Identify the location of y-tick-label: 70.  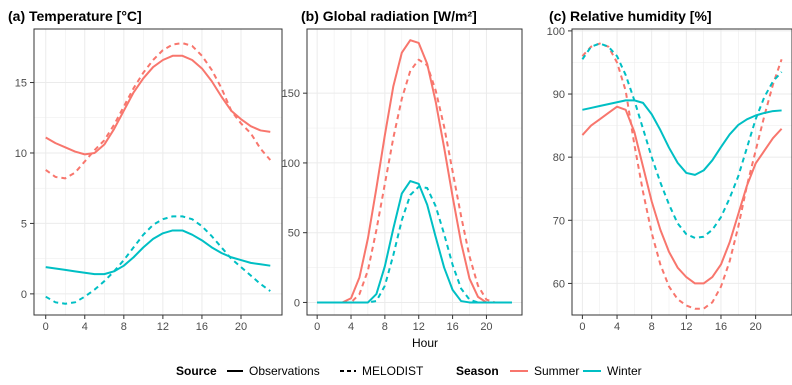
(559, 221).